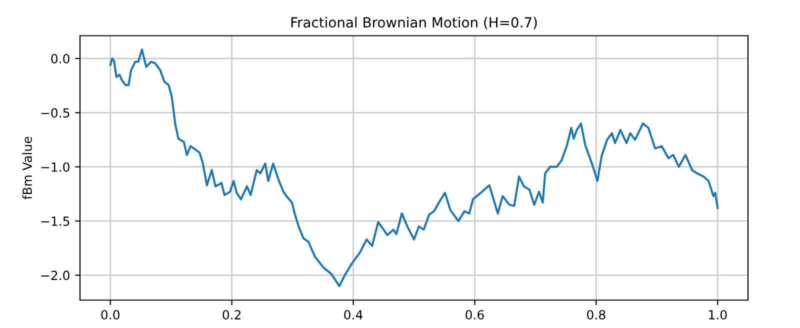 The image size is (800, 328). Describe the element at coordinates (55, 113) in the screenshot. I see `y-tick-label: −0.5` at that location.